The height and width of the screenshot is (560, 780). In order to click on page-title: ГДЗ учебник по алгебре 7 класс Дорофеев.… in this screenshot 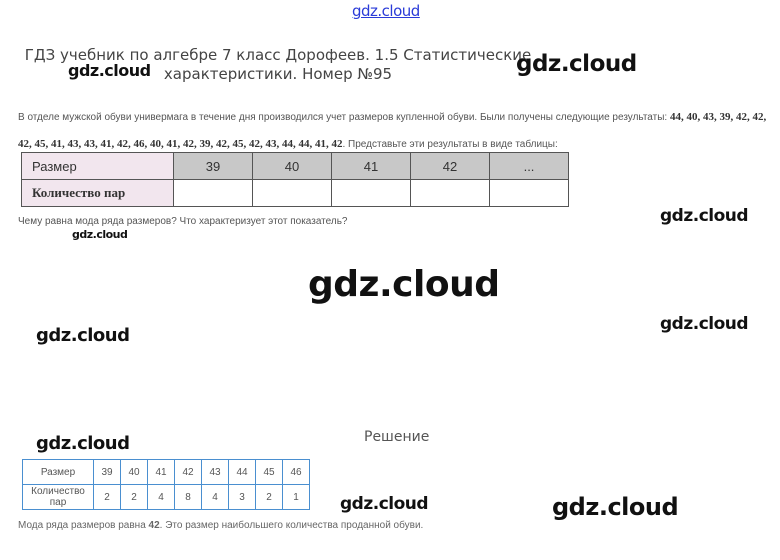, I will do `click(278, 64)`.